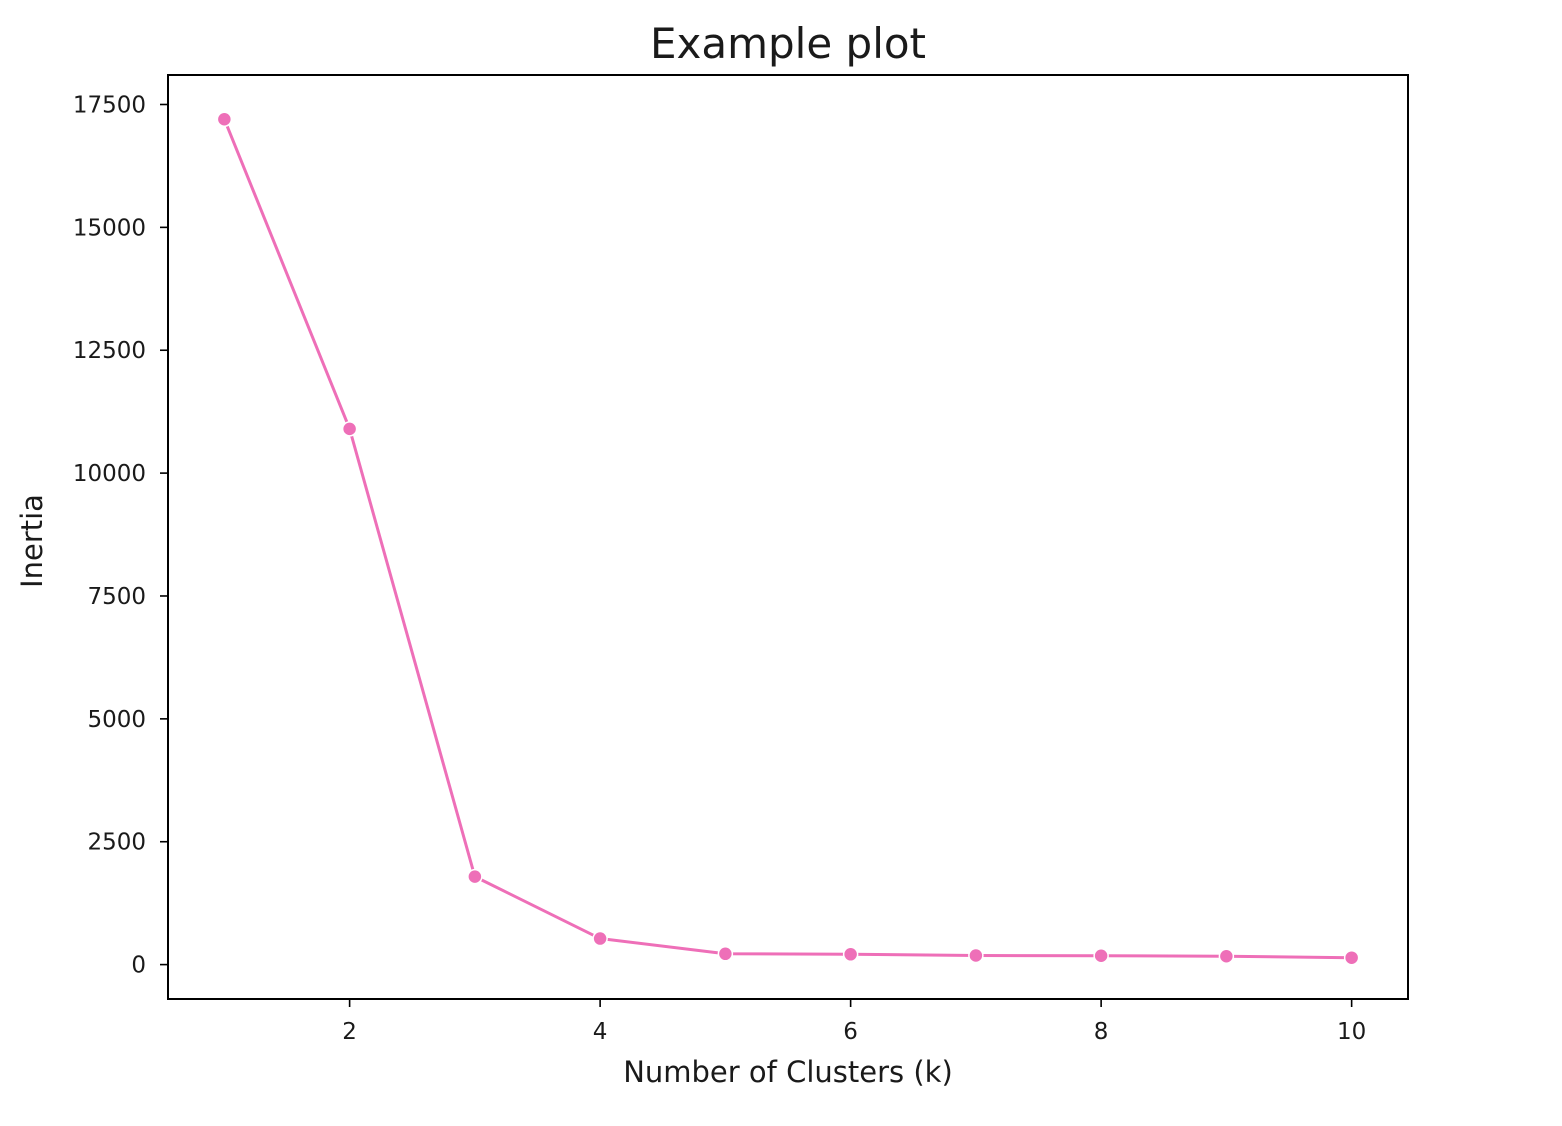 This screenshot has width=1562, height=1126. I want to click on y-axis-label: Inertia, so click(32, 541).